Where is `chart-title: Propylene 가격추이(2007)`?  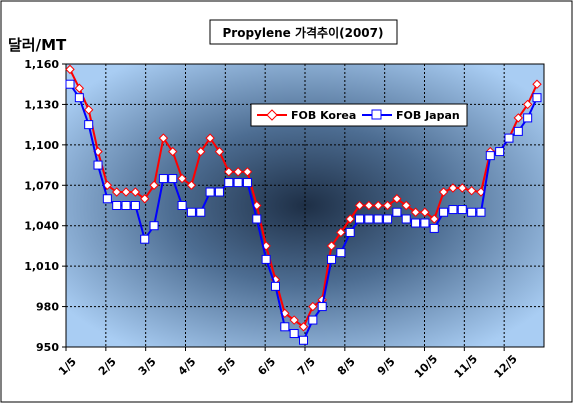
chart-title: Propylene 가격추이(2007) is located at coordinates (302, 32).